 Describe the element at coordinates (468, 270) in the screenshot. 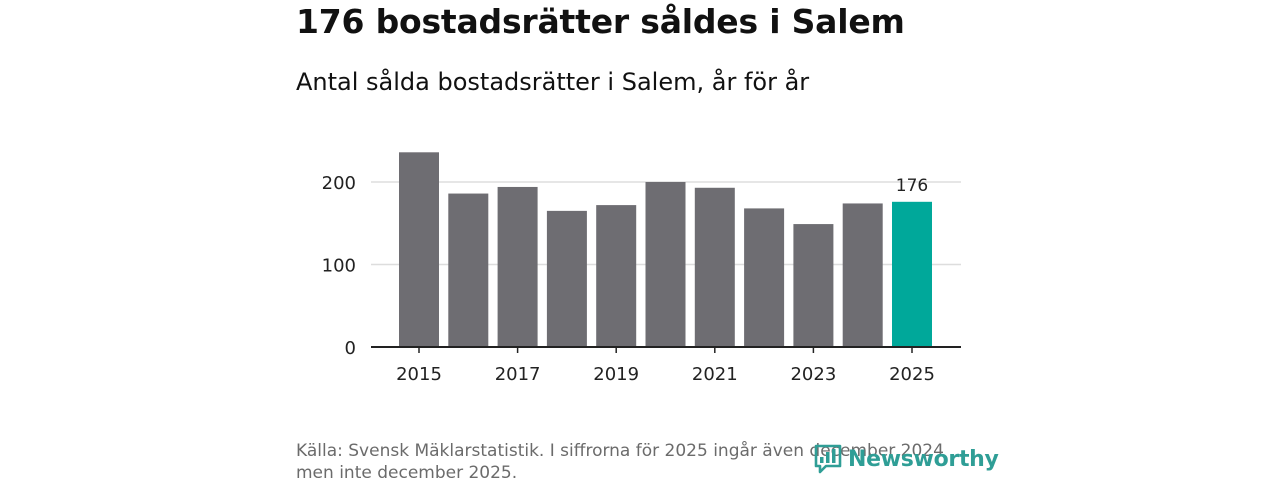

I see `bar-2016` at that location.